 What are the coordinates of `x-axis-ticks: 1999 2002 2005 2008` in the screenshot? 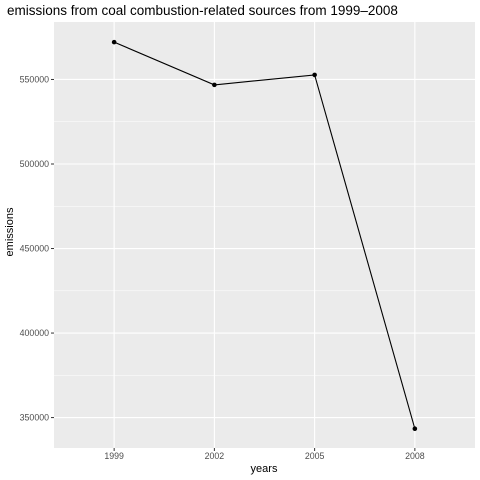 It's located at (264, 454).